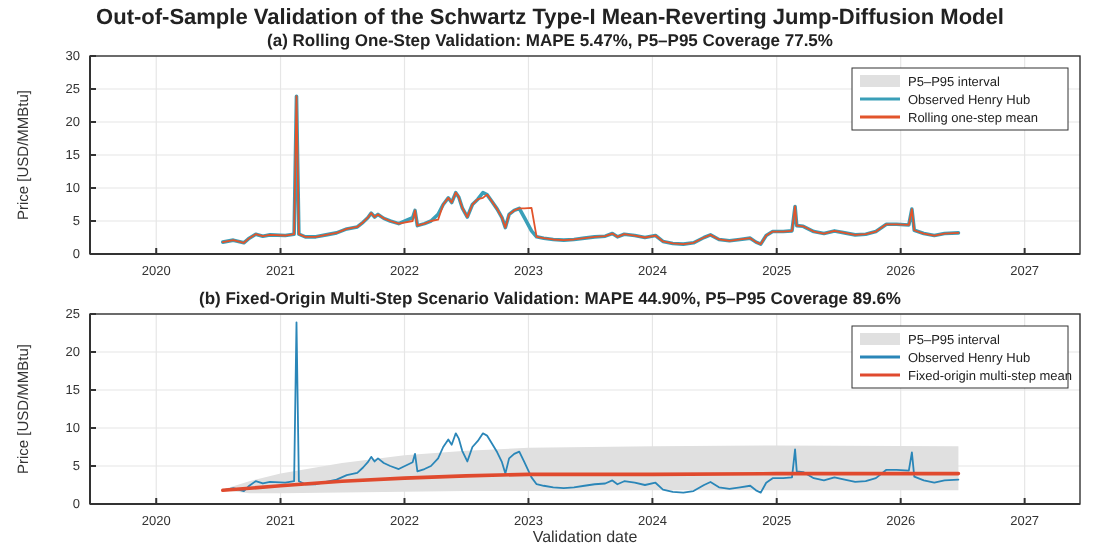  What do you see at coordinates (550, 40) in the screenshot?
I see `chart-subtitle: (a) Rolling One-Step Validation: MAPE 5.47%, P5–P95 Coverage 77.5%` at bounding box center [550, 40].